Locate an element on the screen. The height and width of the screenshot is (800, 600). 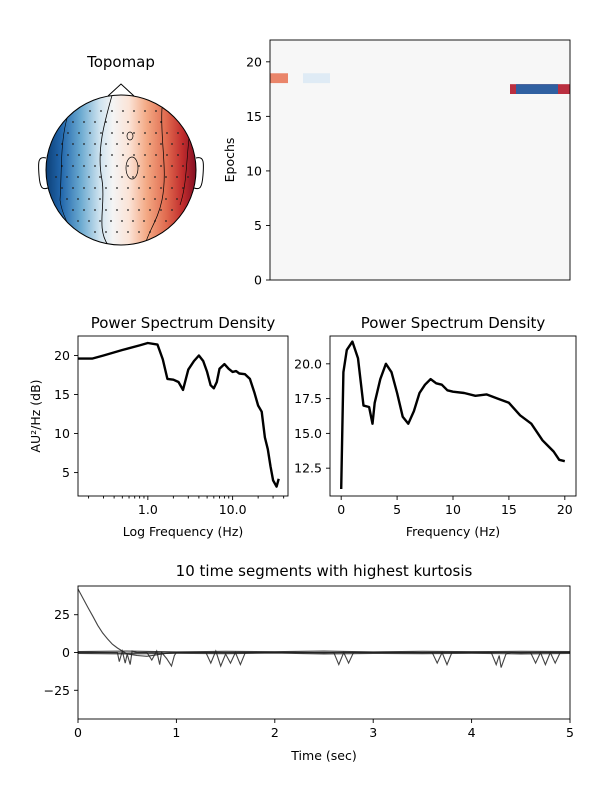
time-xtick-label: 2 is located at coordinates (275, 732).